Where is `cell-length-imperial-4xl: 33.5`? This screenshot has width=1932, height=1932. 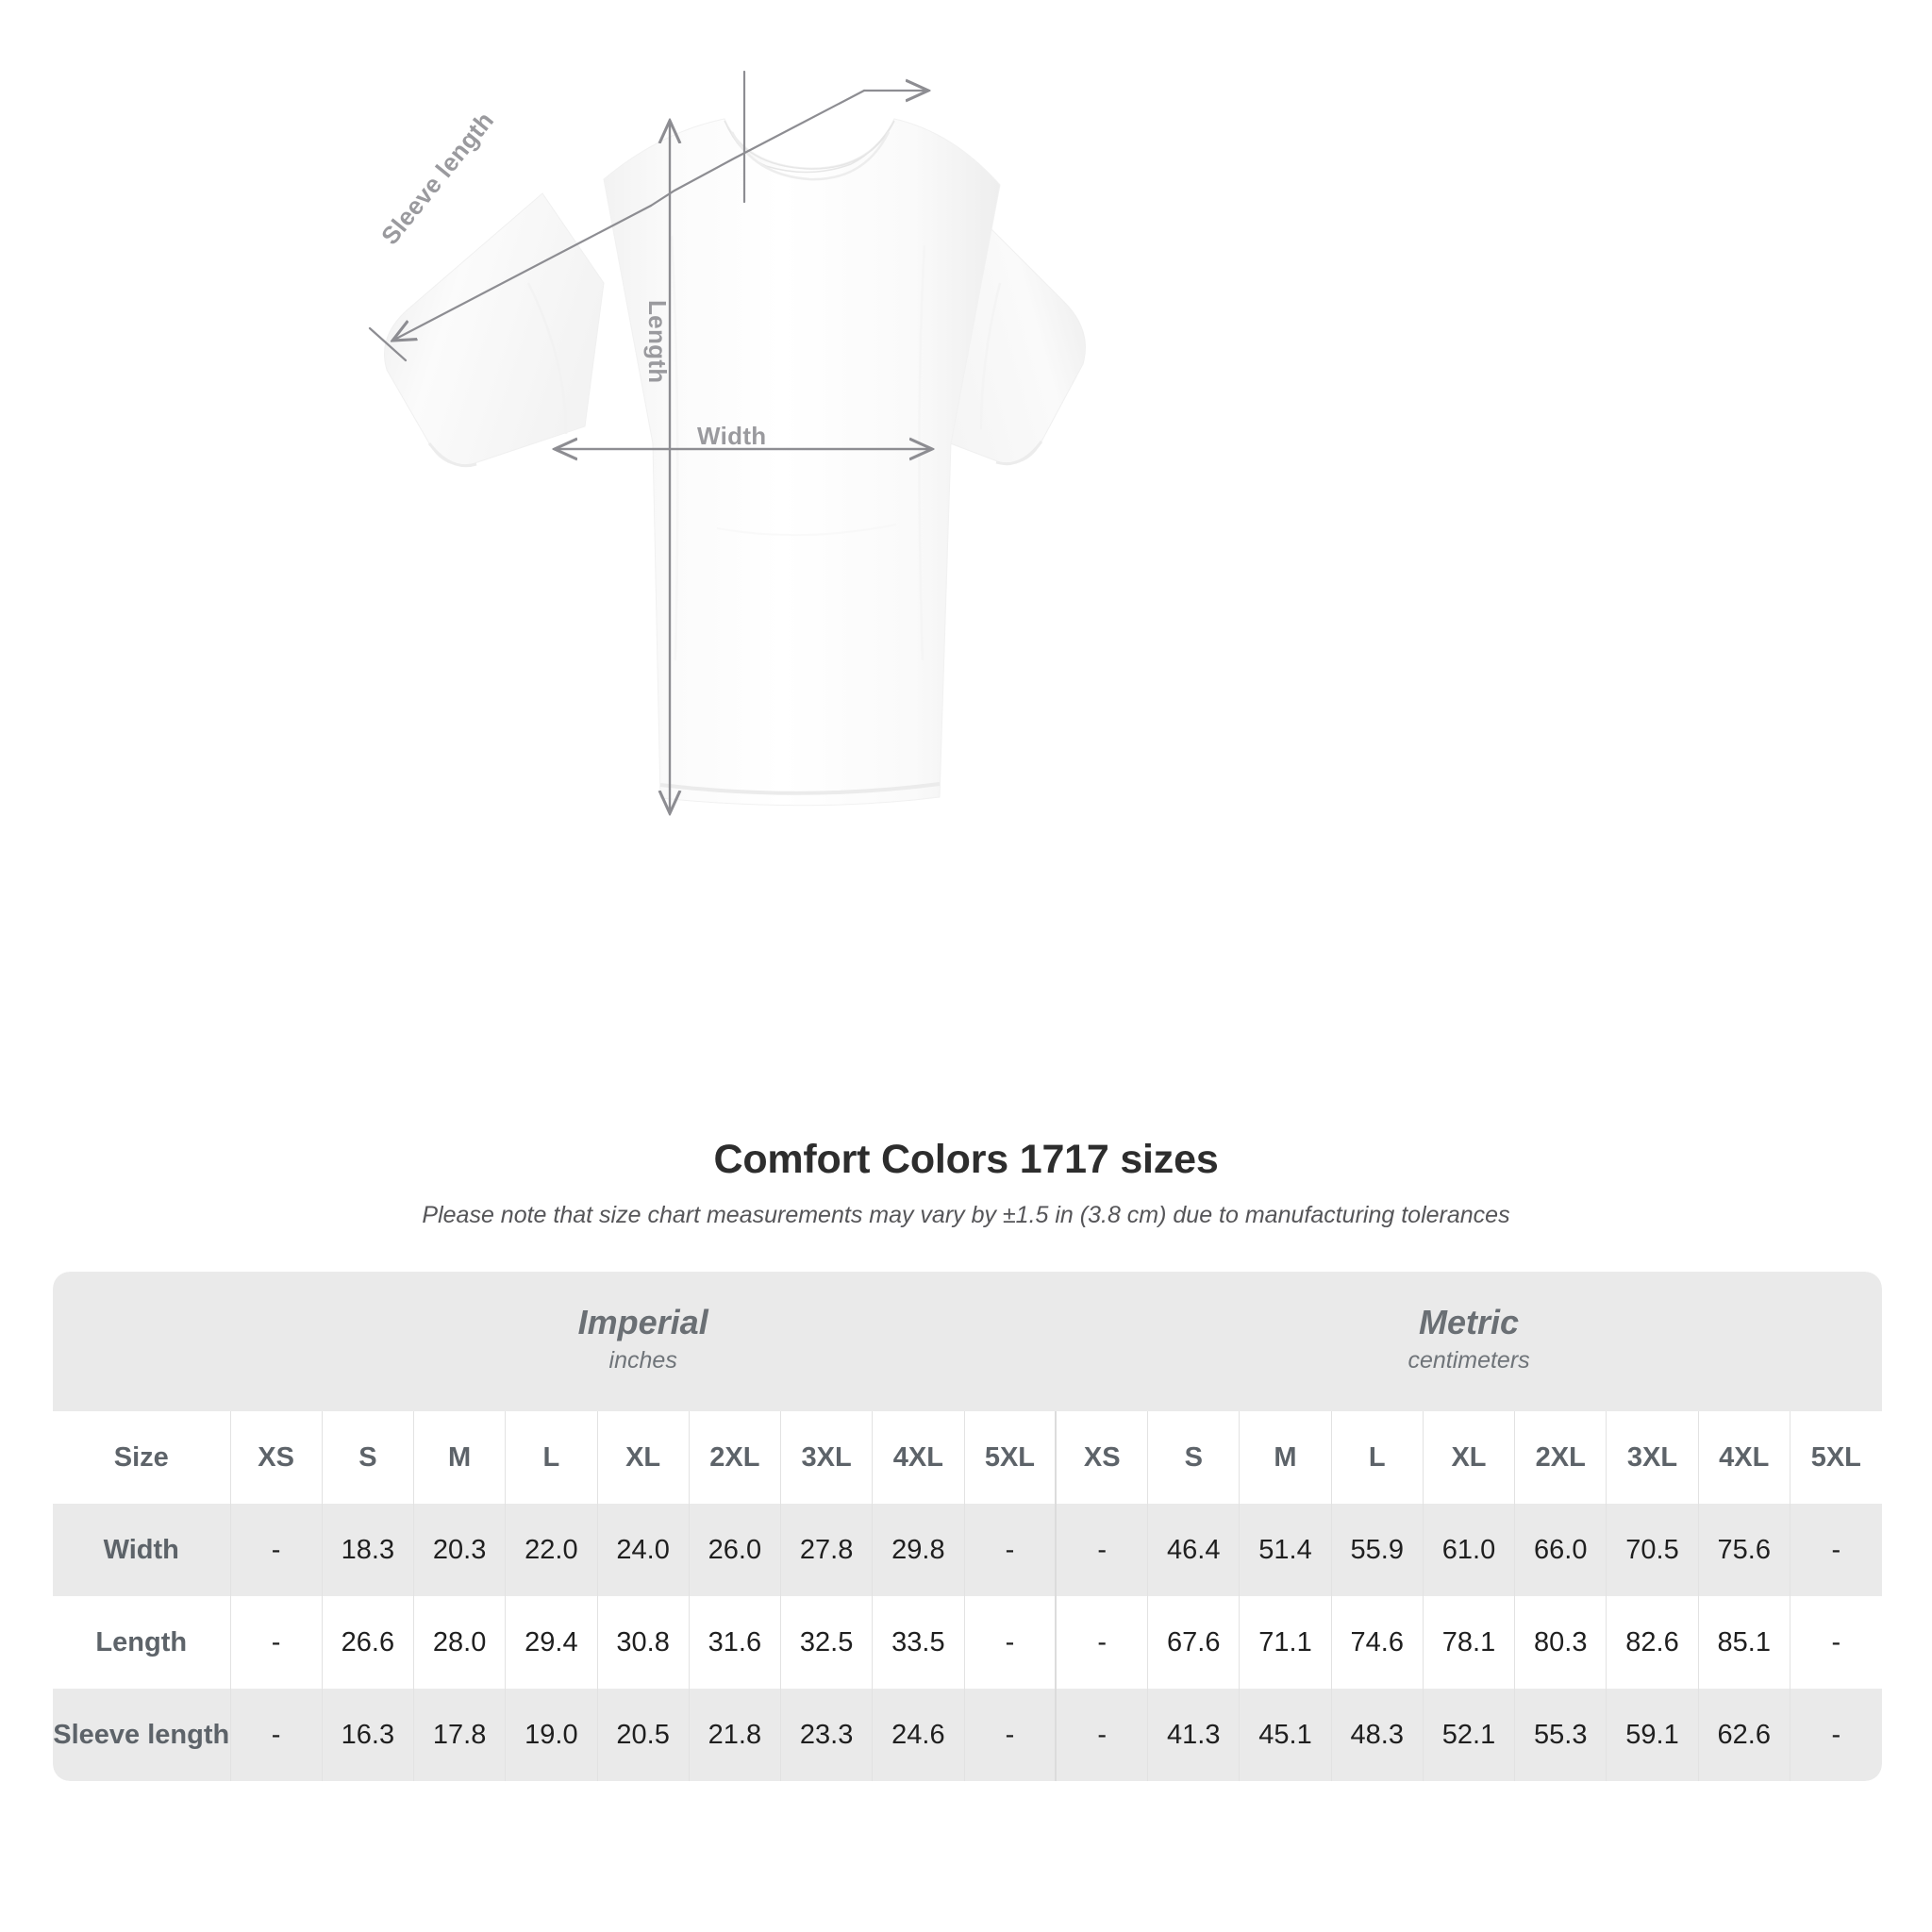
cell-length-imperial-4xl: 33.5 is located at coordinates (918, 1643).